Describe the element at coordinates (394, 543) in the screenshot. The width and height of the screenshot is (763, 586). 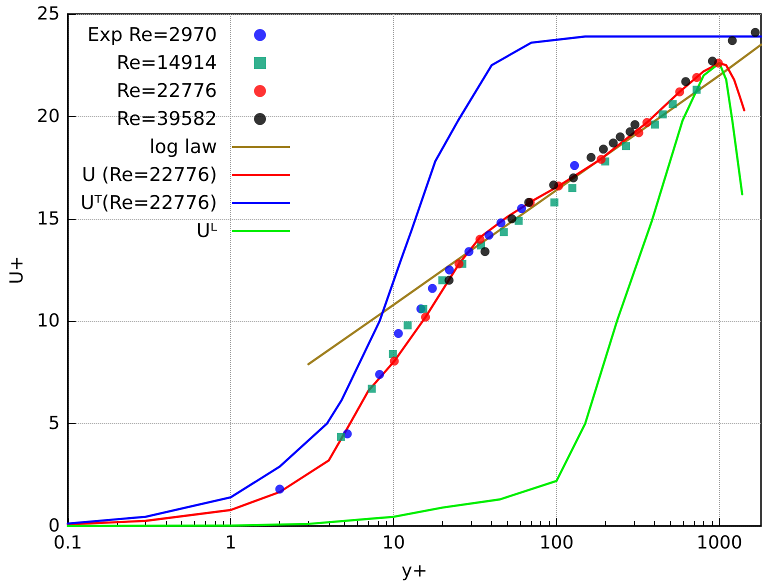
I see `x-tick-label: 10` at that location.